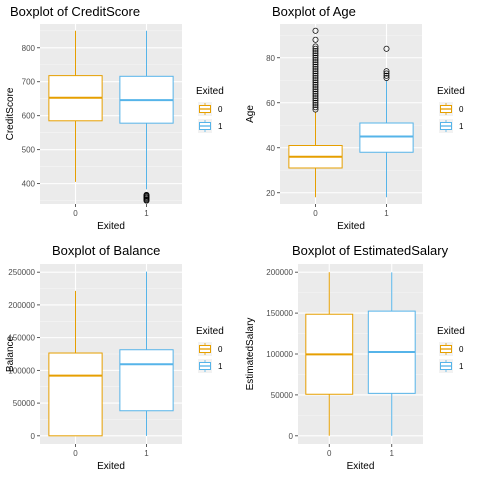 Image resolution: width=480 pixels, height=480 pixels. What do you see at coordinates (314, 11) in the screenshot?
I see `plot-title: Boxplot of Age` at bounding box center [314, 11].